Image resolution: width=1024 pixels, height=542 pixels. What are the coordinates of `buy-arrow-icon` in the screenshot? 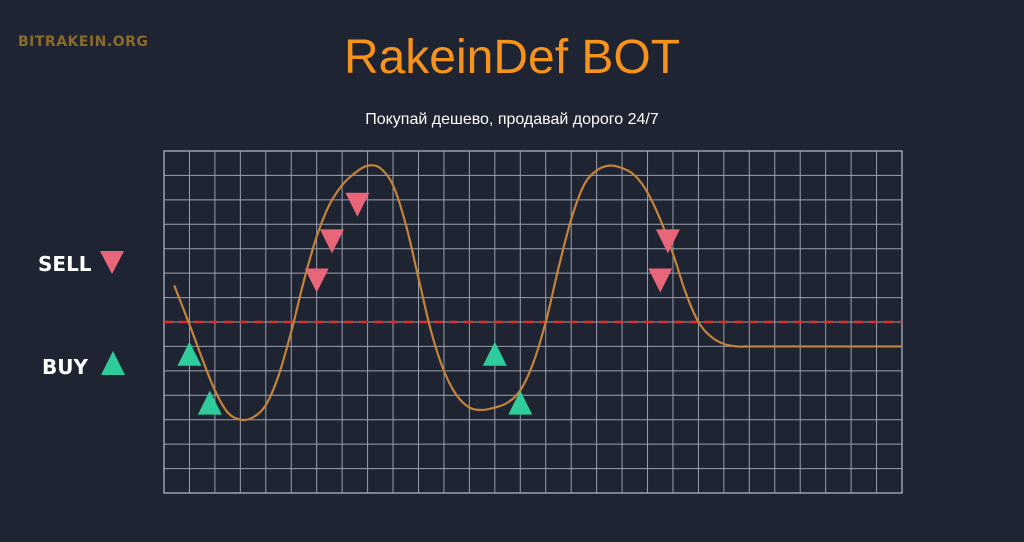 It's located at (113, 363).